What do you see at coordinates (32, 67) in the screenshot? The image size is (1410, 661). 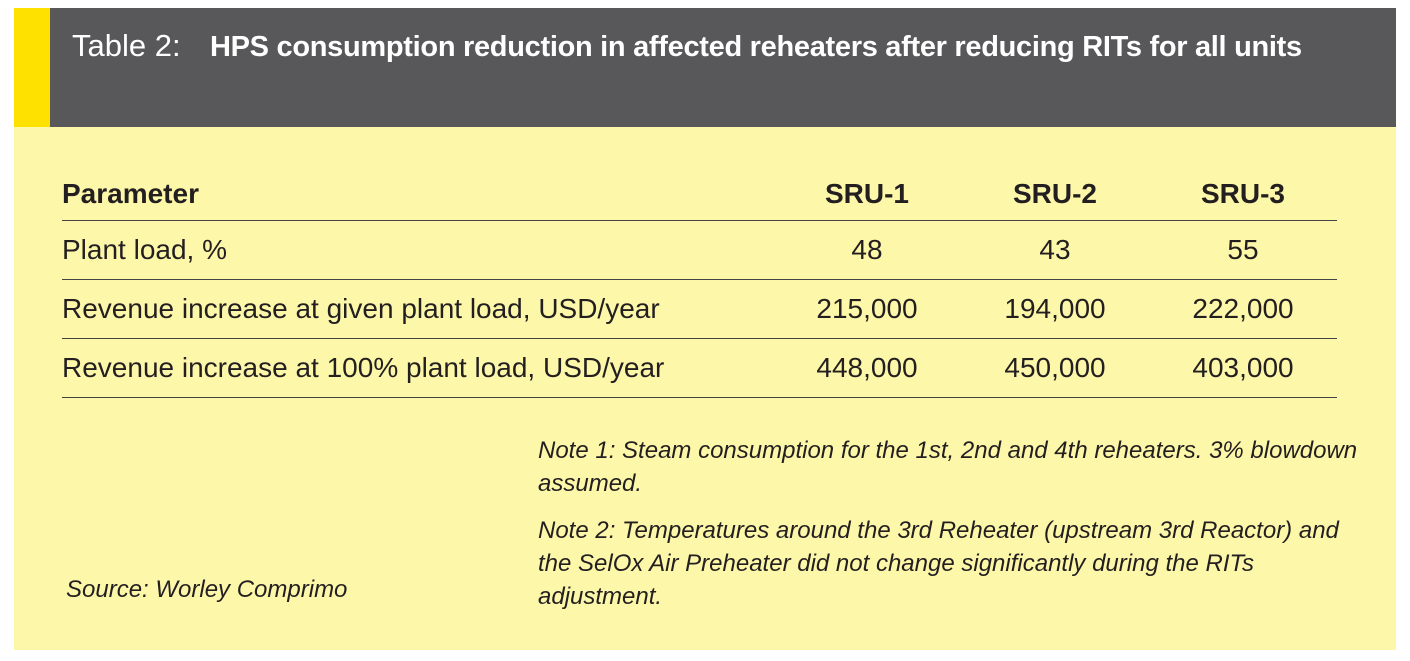 I see `accent-bar` at bounding box center [32, 67].